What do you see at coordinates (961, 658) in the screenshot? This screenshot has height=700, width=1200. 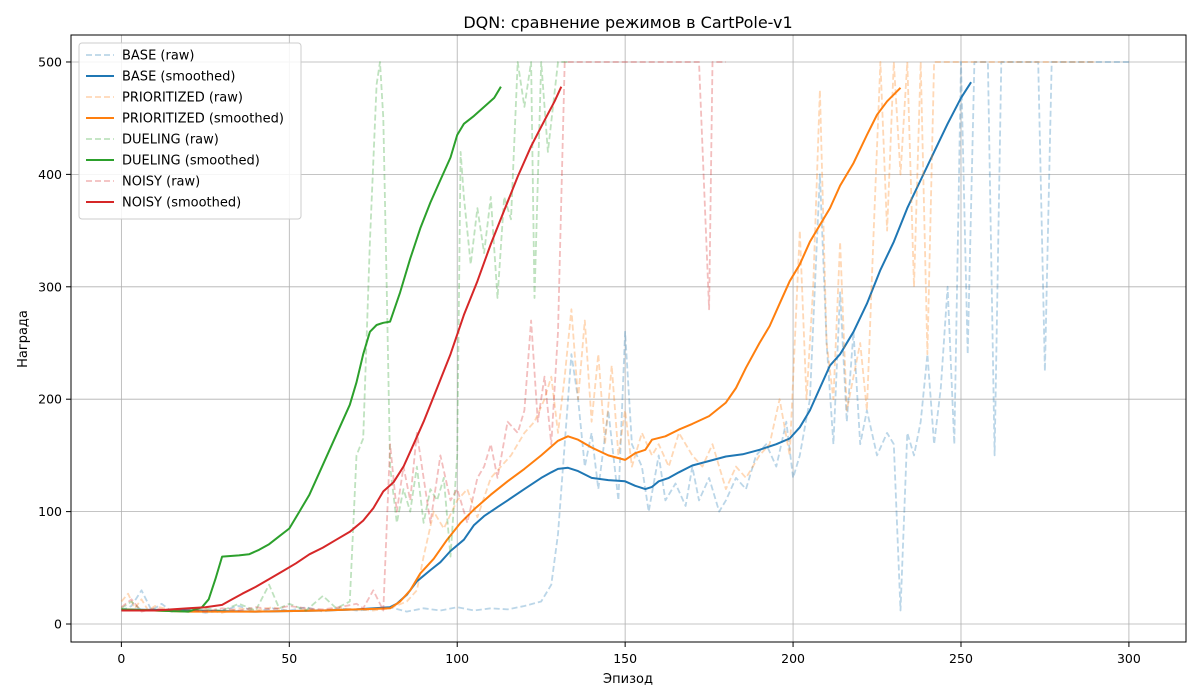 I see `x-tick-label: 250` at bounding box center [961, 658].